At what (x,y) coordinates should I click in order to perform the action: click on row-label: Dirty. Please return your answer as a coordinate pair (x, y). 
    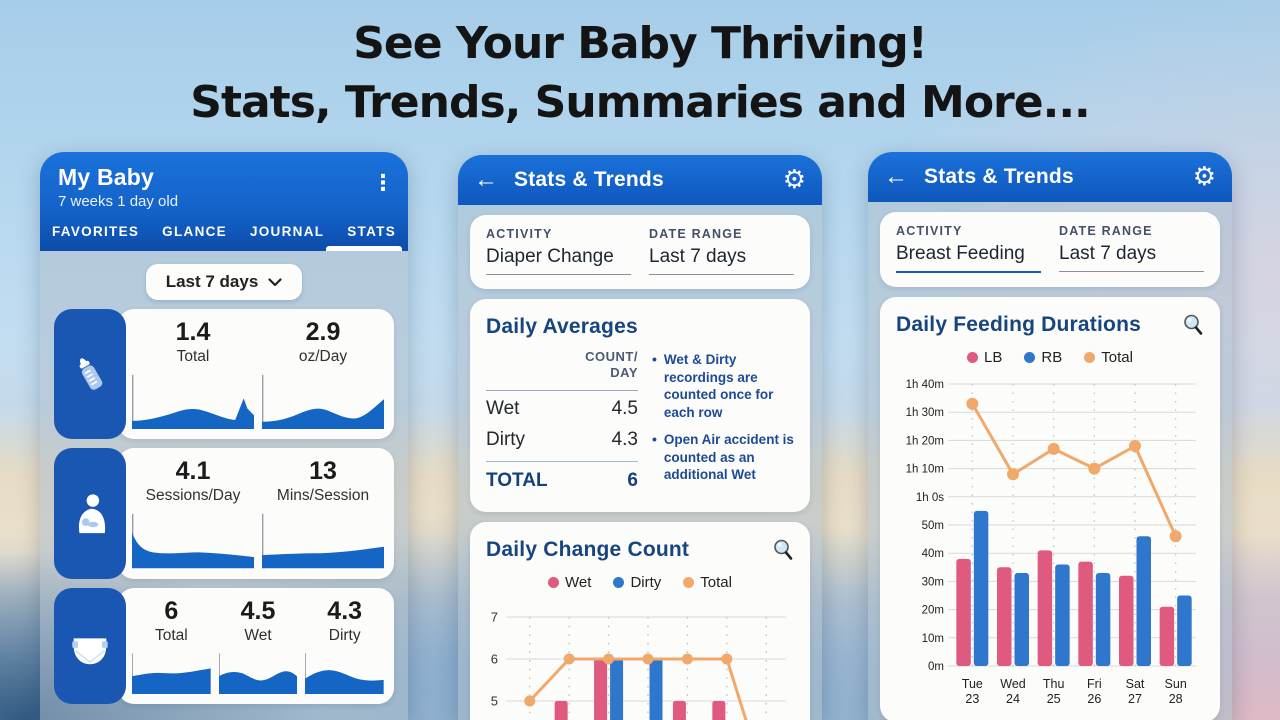
    Looking at the image, I should click on (506, 439).